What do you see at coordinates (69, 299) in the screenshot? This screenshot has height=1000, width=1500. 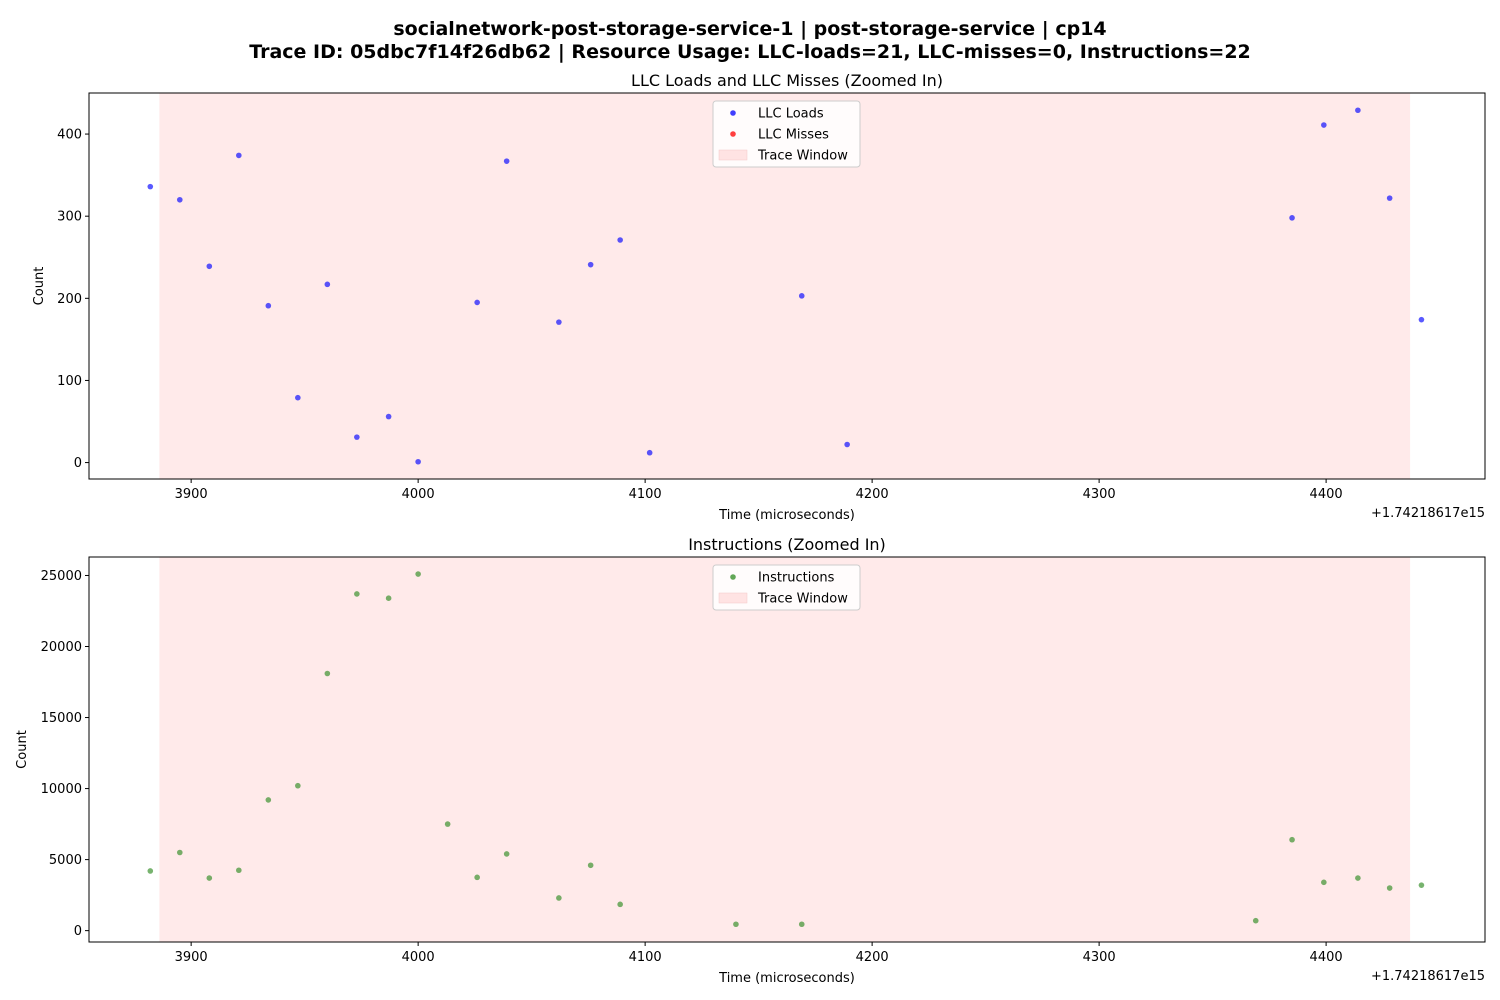 I see `y-tick-label: 200` at bounding box center [69, 299].